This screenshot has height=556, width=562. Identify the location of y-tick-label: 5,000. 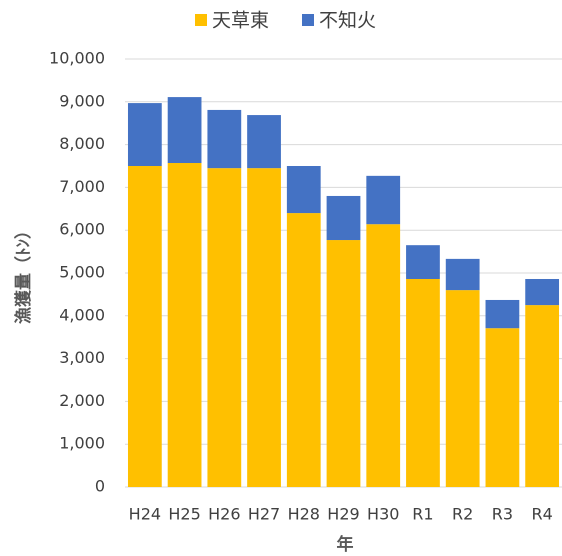
(82, 272).